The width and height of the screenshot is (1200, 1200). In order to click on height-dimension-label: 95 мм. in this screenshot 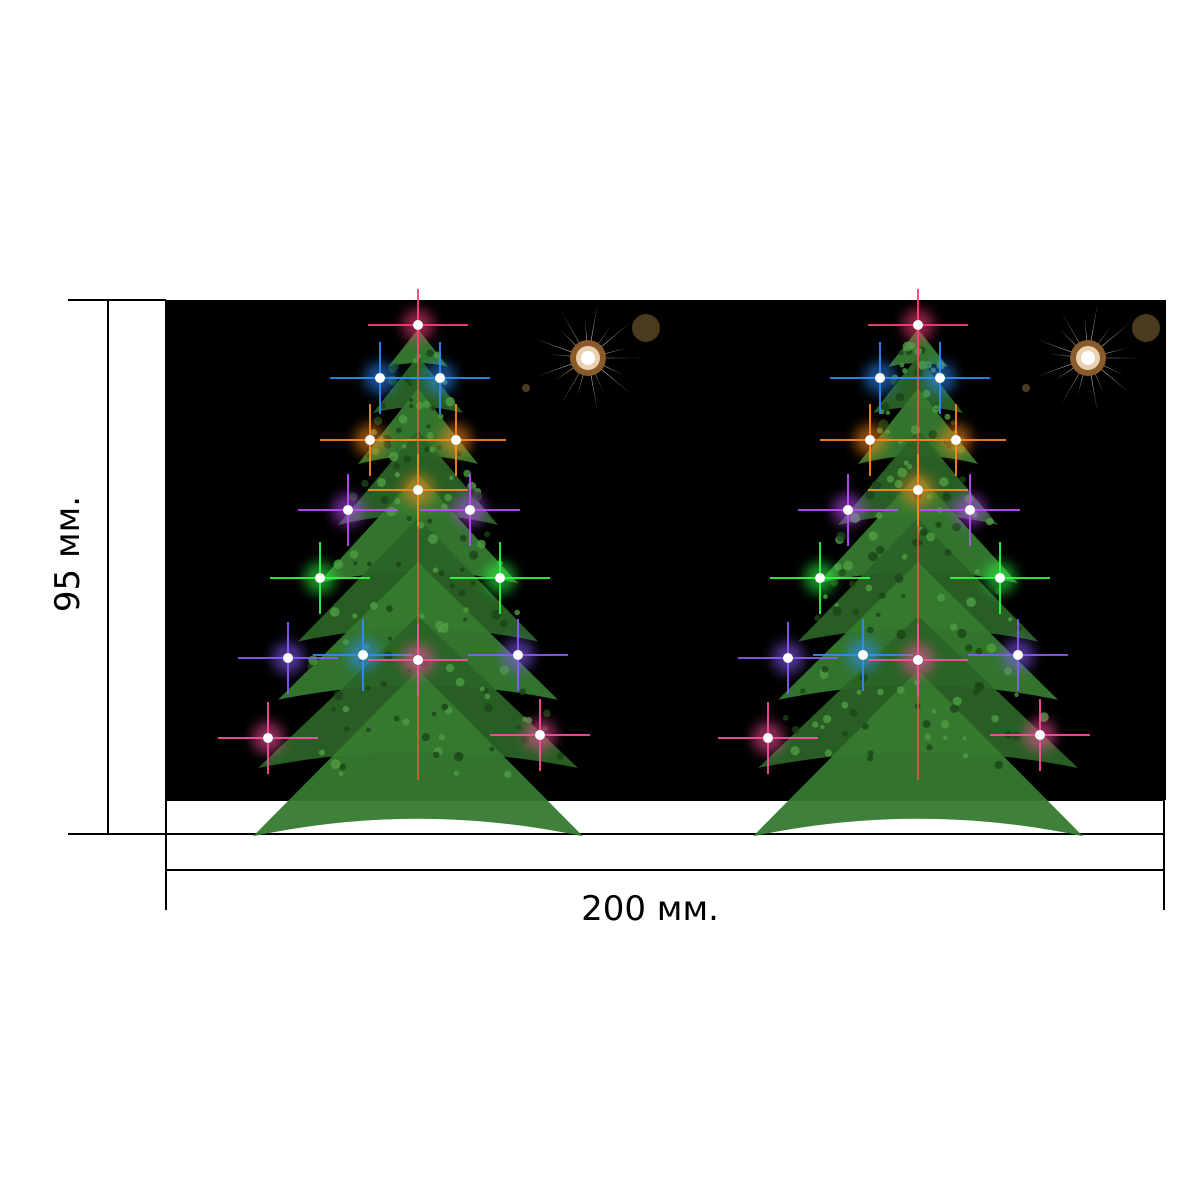, I will do `click(68, 554)`.